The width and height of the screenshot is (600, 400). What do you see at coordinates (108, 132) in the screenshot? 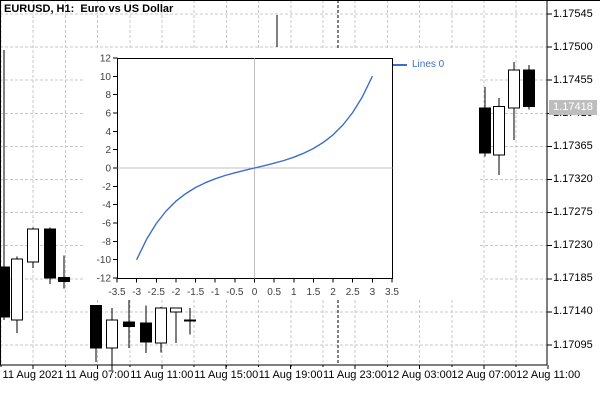
I see `panel-y-tick-label: 4` at bounding box center [108, 132].